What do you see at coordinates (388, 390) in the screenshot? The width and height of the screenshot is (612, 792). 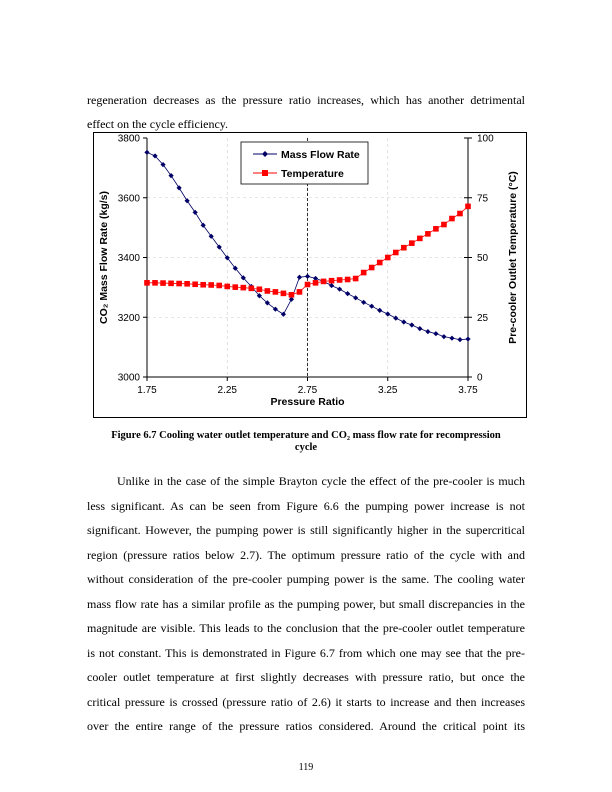 I see `x-tick-label: 3.25` at bounding box center [388, 390].